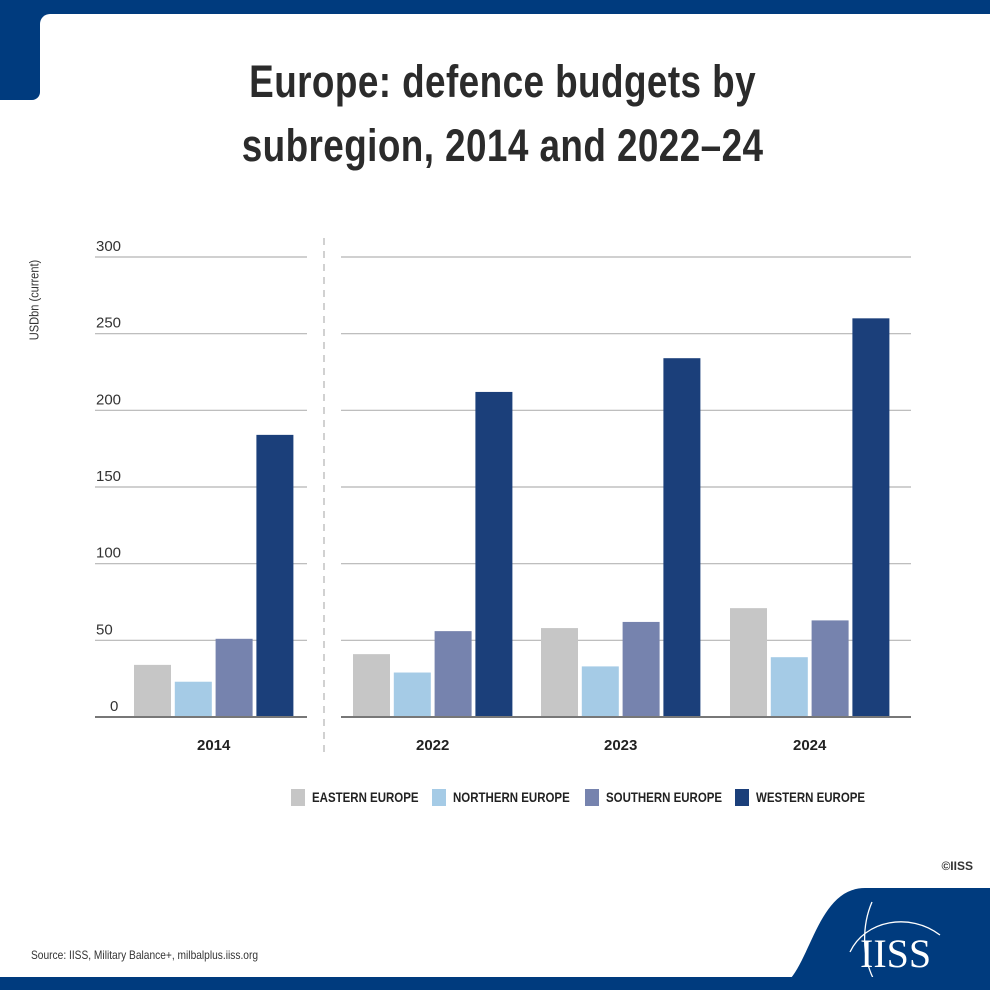 The image size is (990, 990). I want to click on legend-item-northern: NORTHERN EUROPE, so click(501, 797).